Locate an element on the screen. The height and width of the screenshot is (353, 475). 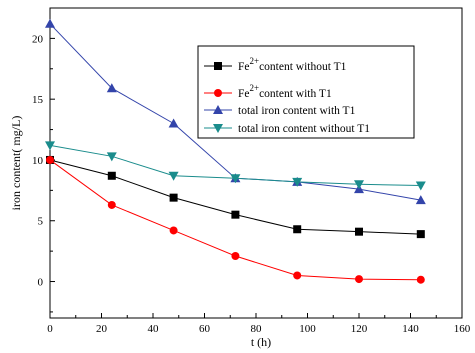
legend-label: total iron content with T1 is located at coordinates (297, 111).